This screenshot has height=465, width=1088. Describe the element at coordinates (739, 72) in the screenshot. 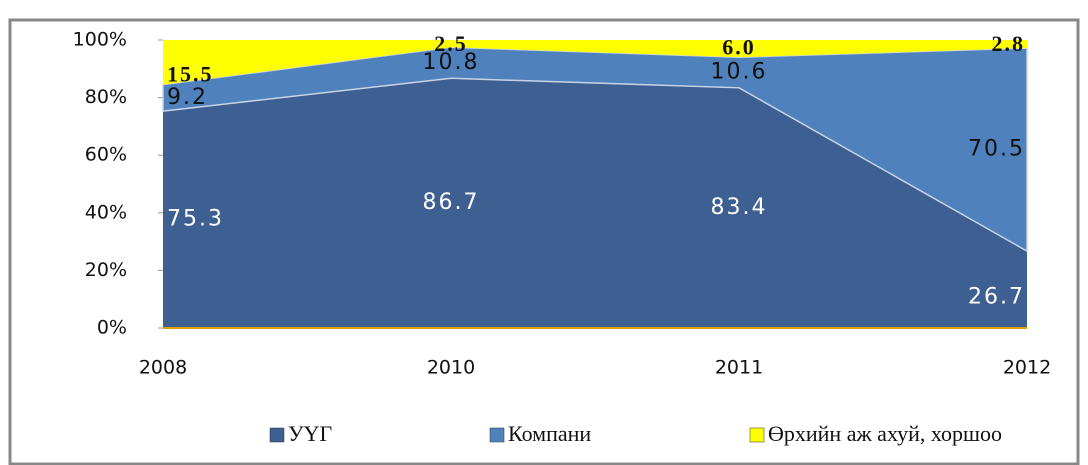

I see `data-label: 10.6` at that location.